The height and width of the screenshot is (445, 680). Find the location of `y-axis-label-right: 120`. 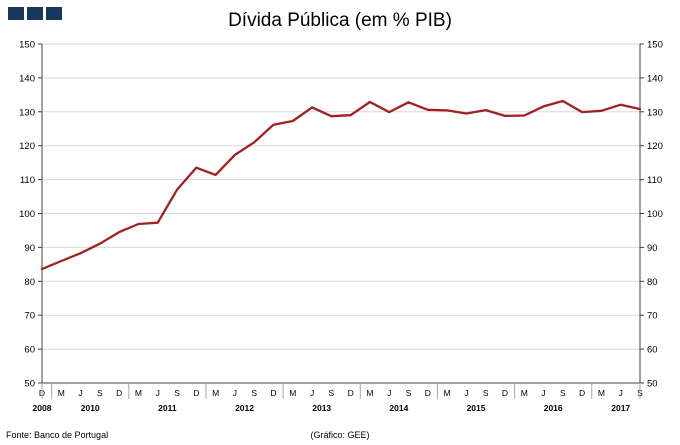

y-axis-label-right: 120 is located at coordinates (655, 146).